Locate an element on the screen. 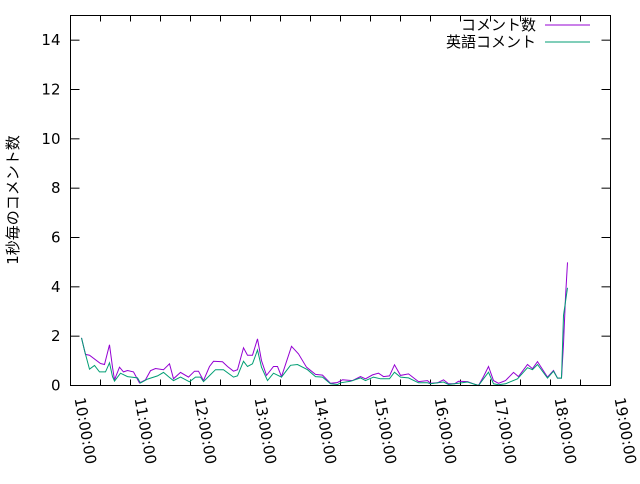 The image size is (640, 484). legend-label: コメント数 is located at coordinates (498, 25).